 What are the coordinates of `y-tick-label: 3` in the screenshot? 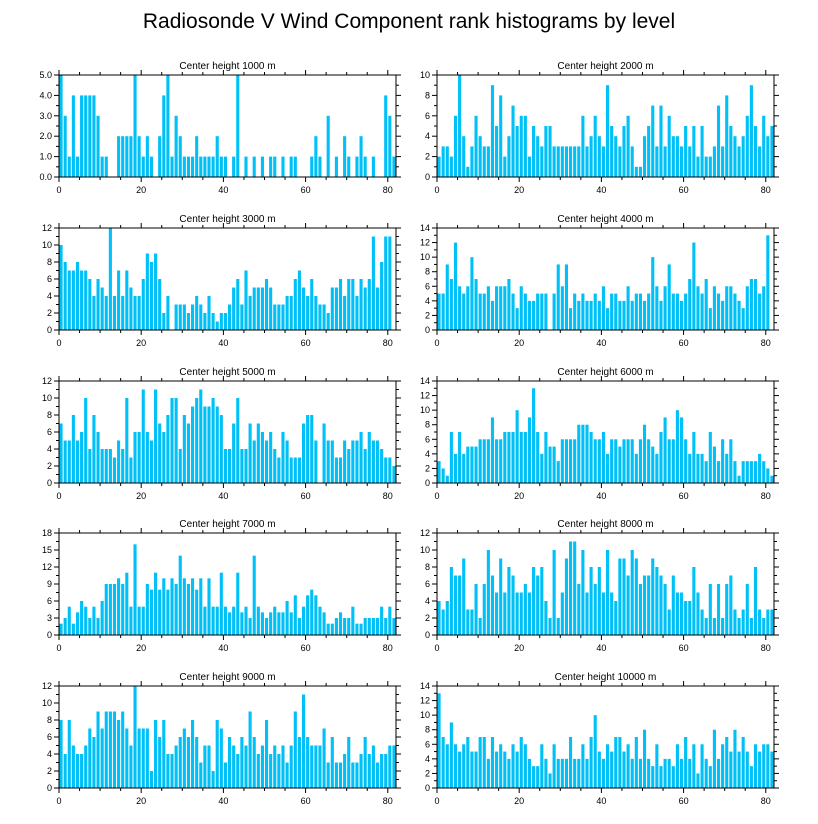 It's located at (49, 618).